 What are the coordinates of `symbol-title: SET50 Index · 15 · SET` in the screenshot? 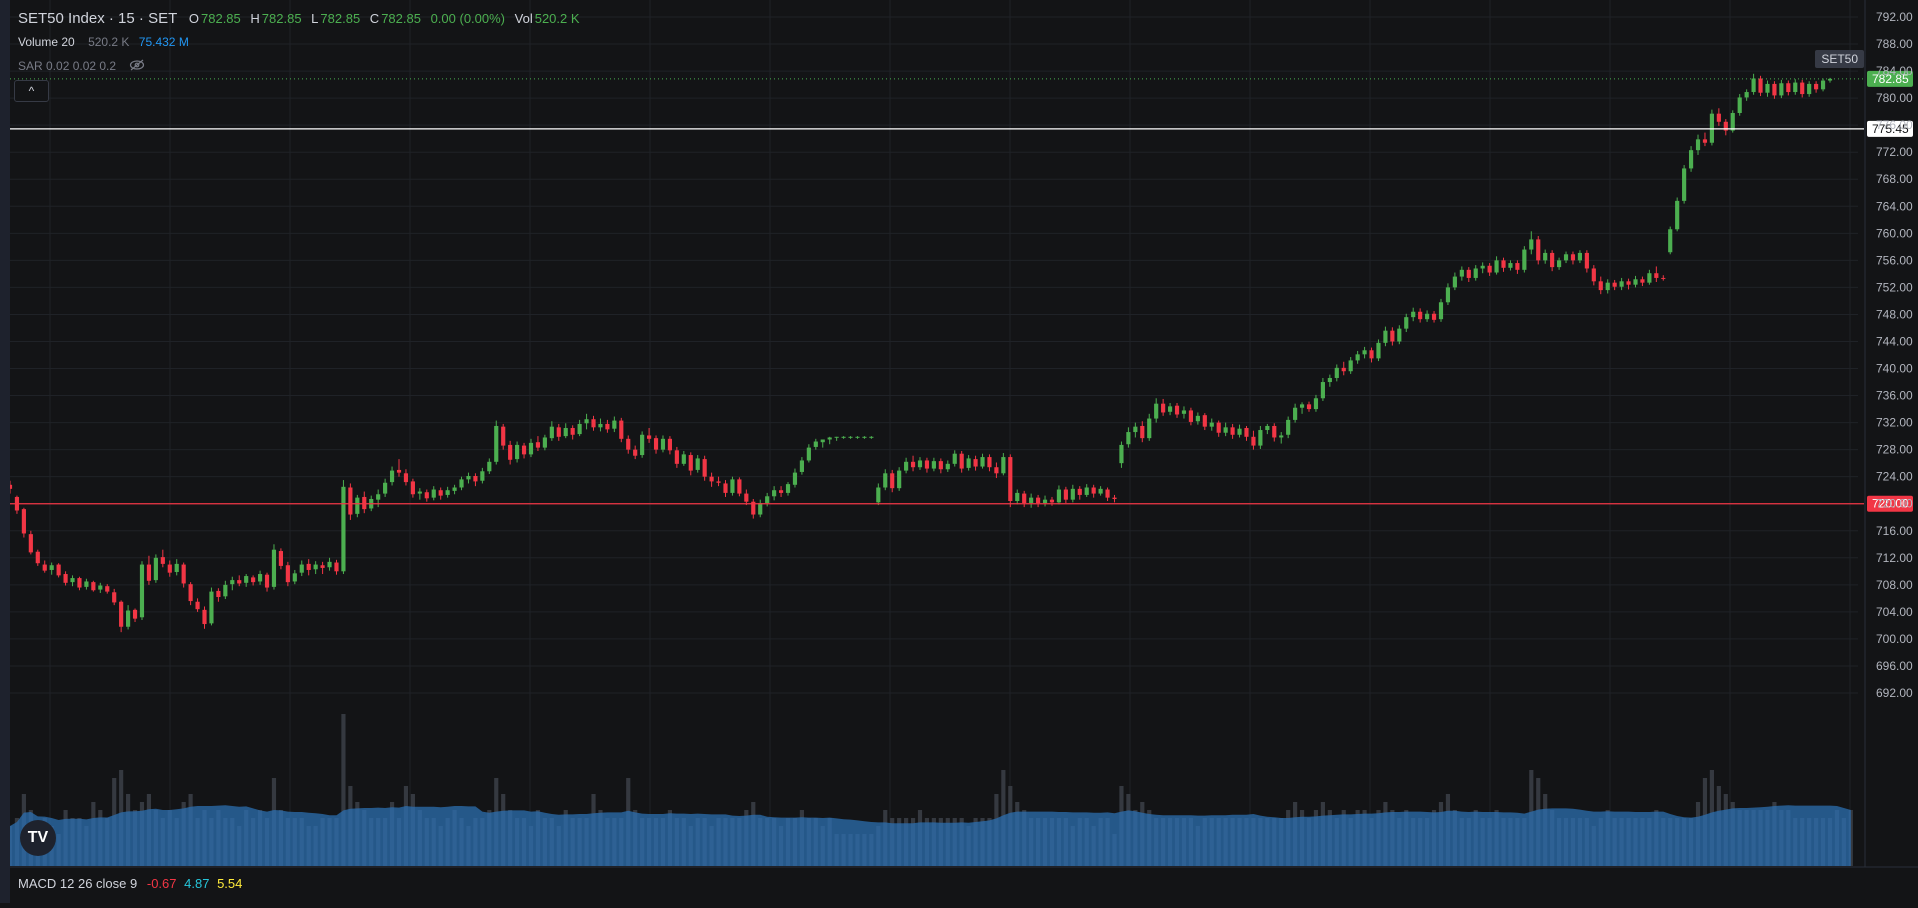 It's located at (98, 18).